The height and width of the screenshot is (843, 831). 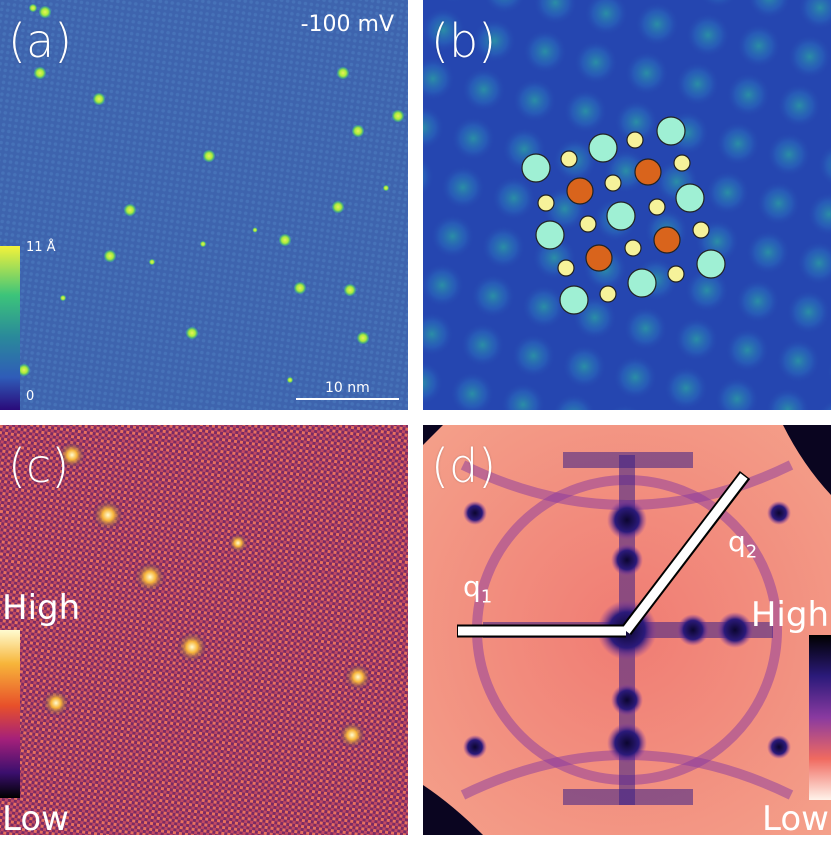 I want to click on fft-colorbar, so click(x=820, y=717).